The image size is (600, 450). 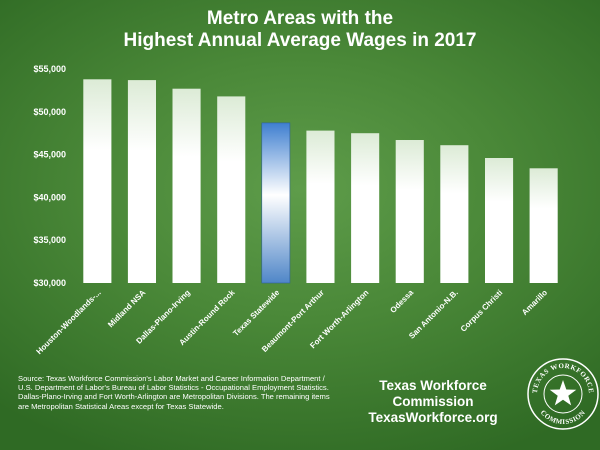 What do you see at coordinates (563, 418) in the screenshot?
I see `svg-text: COMMISSION` at bounding box center [563, 418].